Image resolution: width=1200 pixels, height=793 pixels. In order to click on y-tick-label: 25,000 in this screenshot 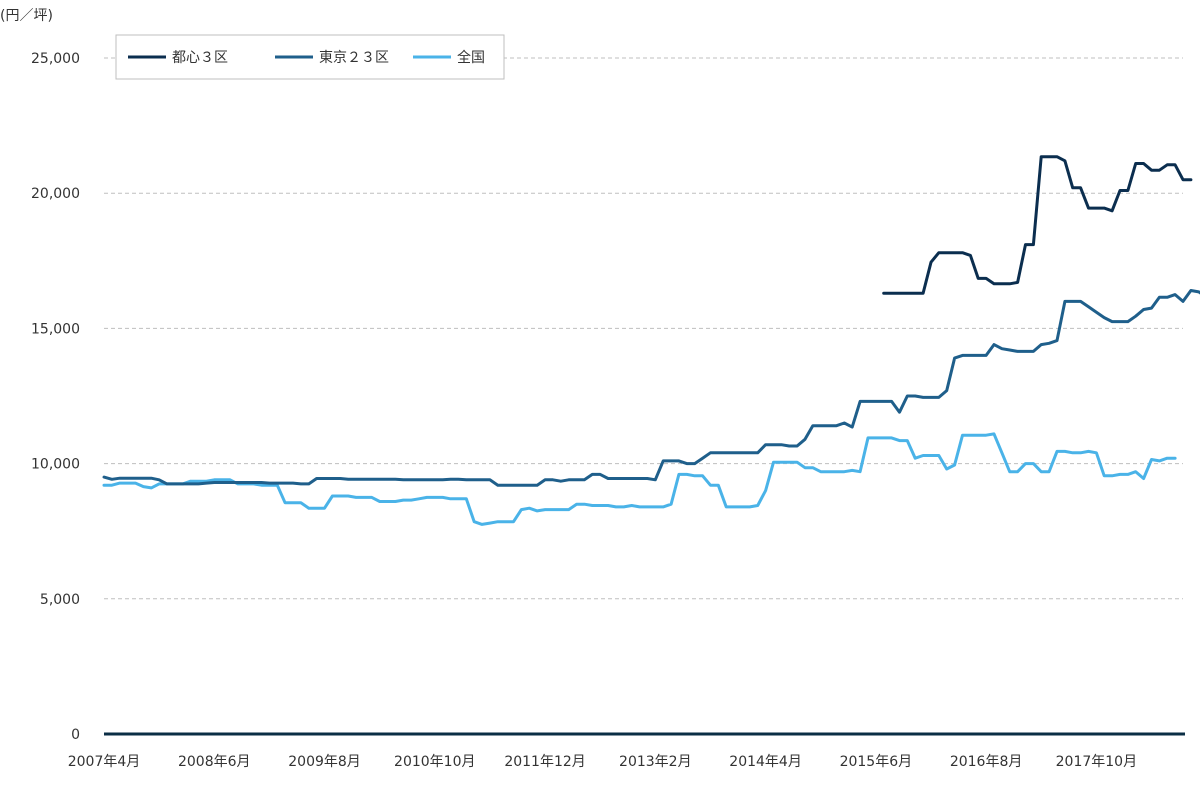, I will do `click(55, 59)`.